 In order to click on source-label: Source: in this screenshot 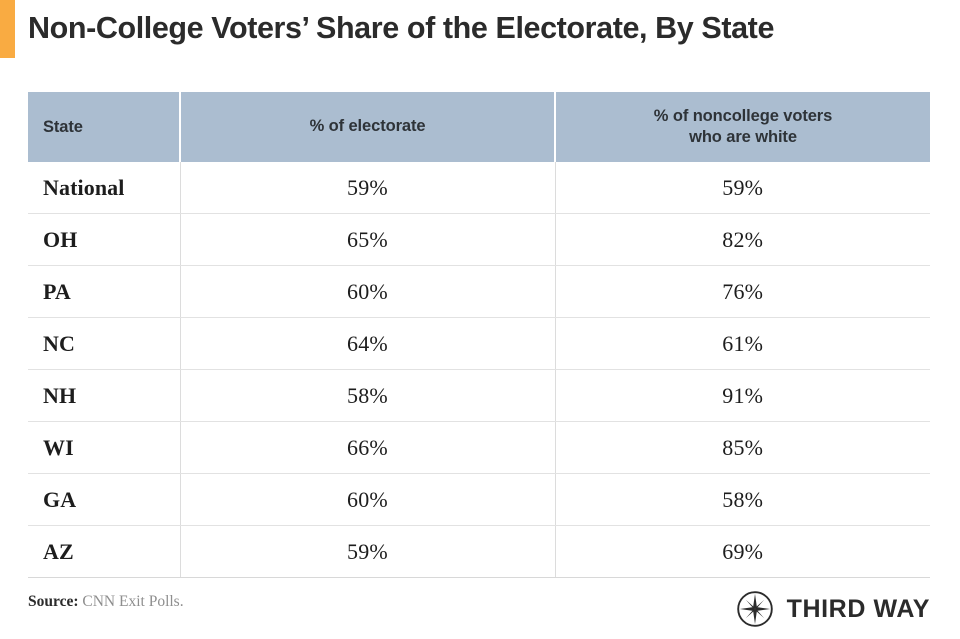, I will do `click(53, 601)`.